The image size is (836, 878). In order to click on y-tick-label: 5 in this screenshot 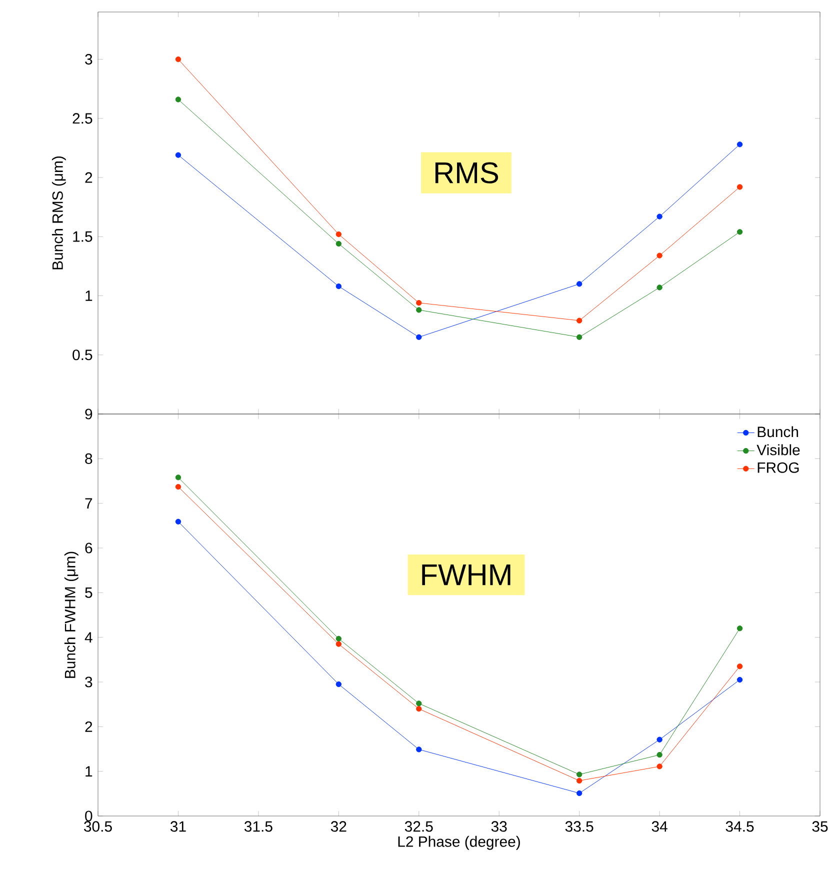, I will do `click(88, 592)`.